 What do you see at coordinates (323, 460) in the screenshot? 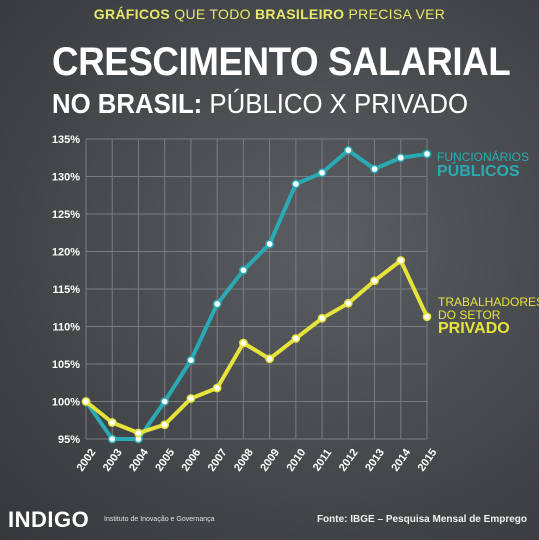
I see `x-tick-label: 2011` at bounding box center [323, 460].